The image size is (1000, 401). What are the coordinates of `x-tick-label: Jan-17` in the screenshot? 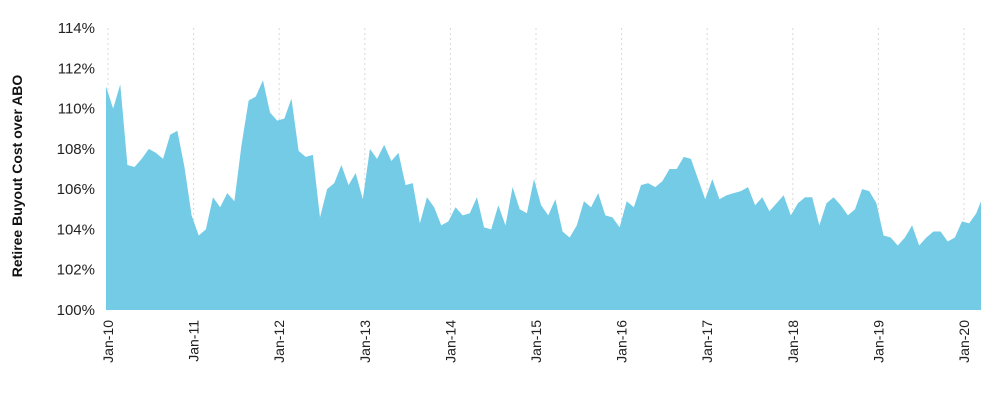 It's located at (707, 341).